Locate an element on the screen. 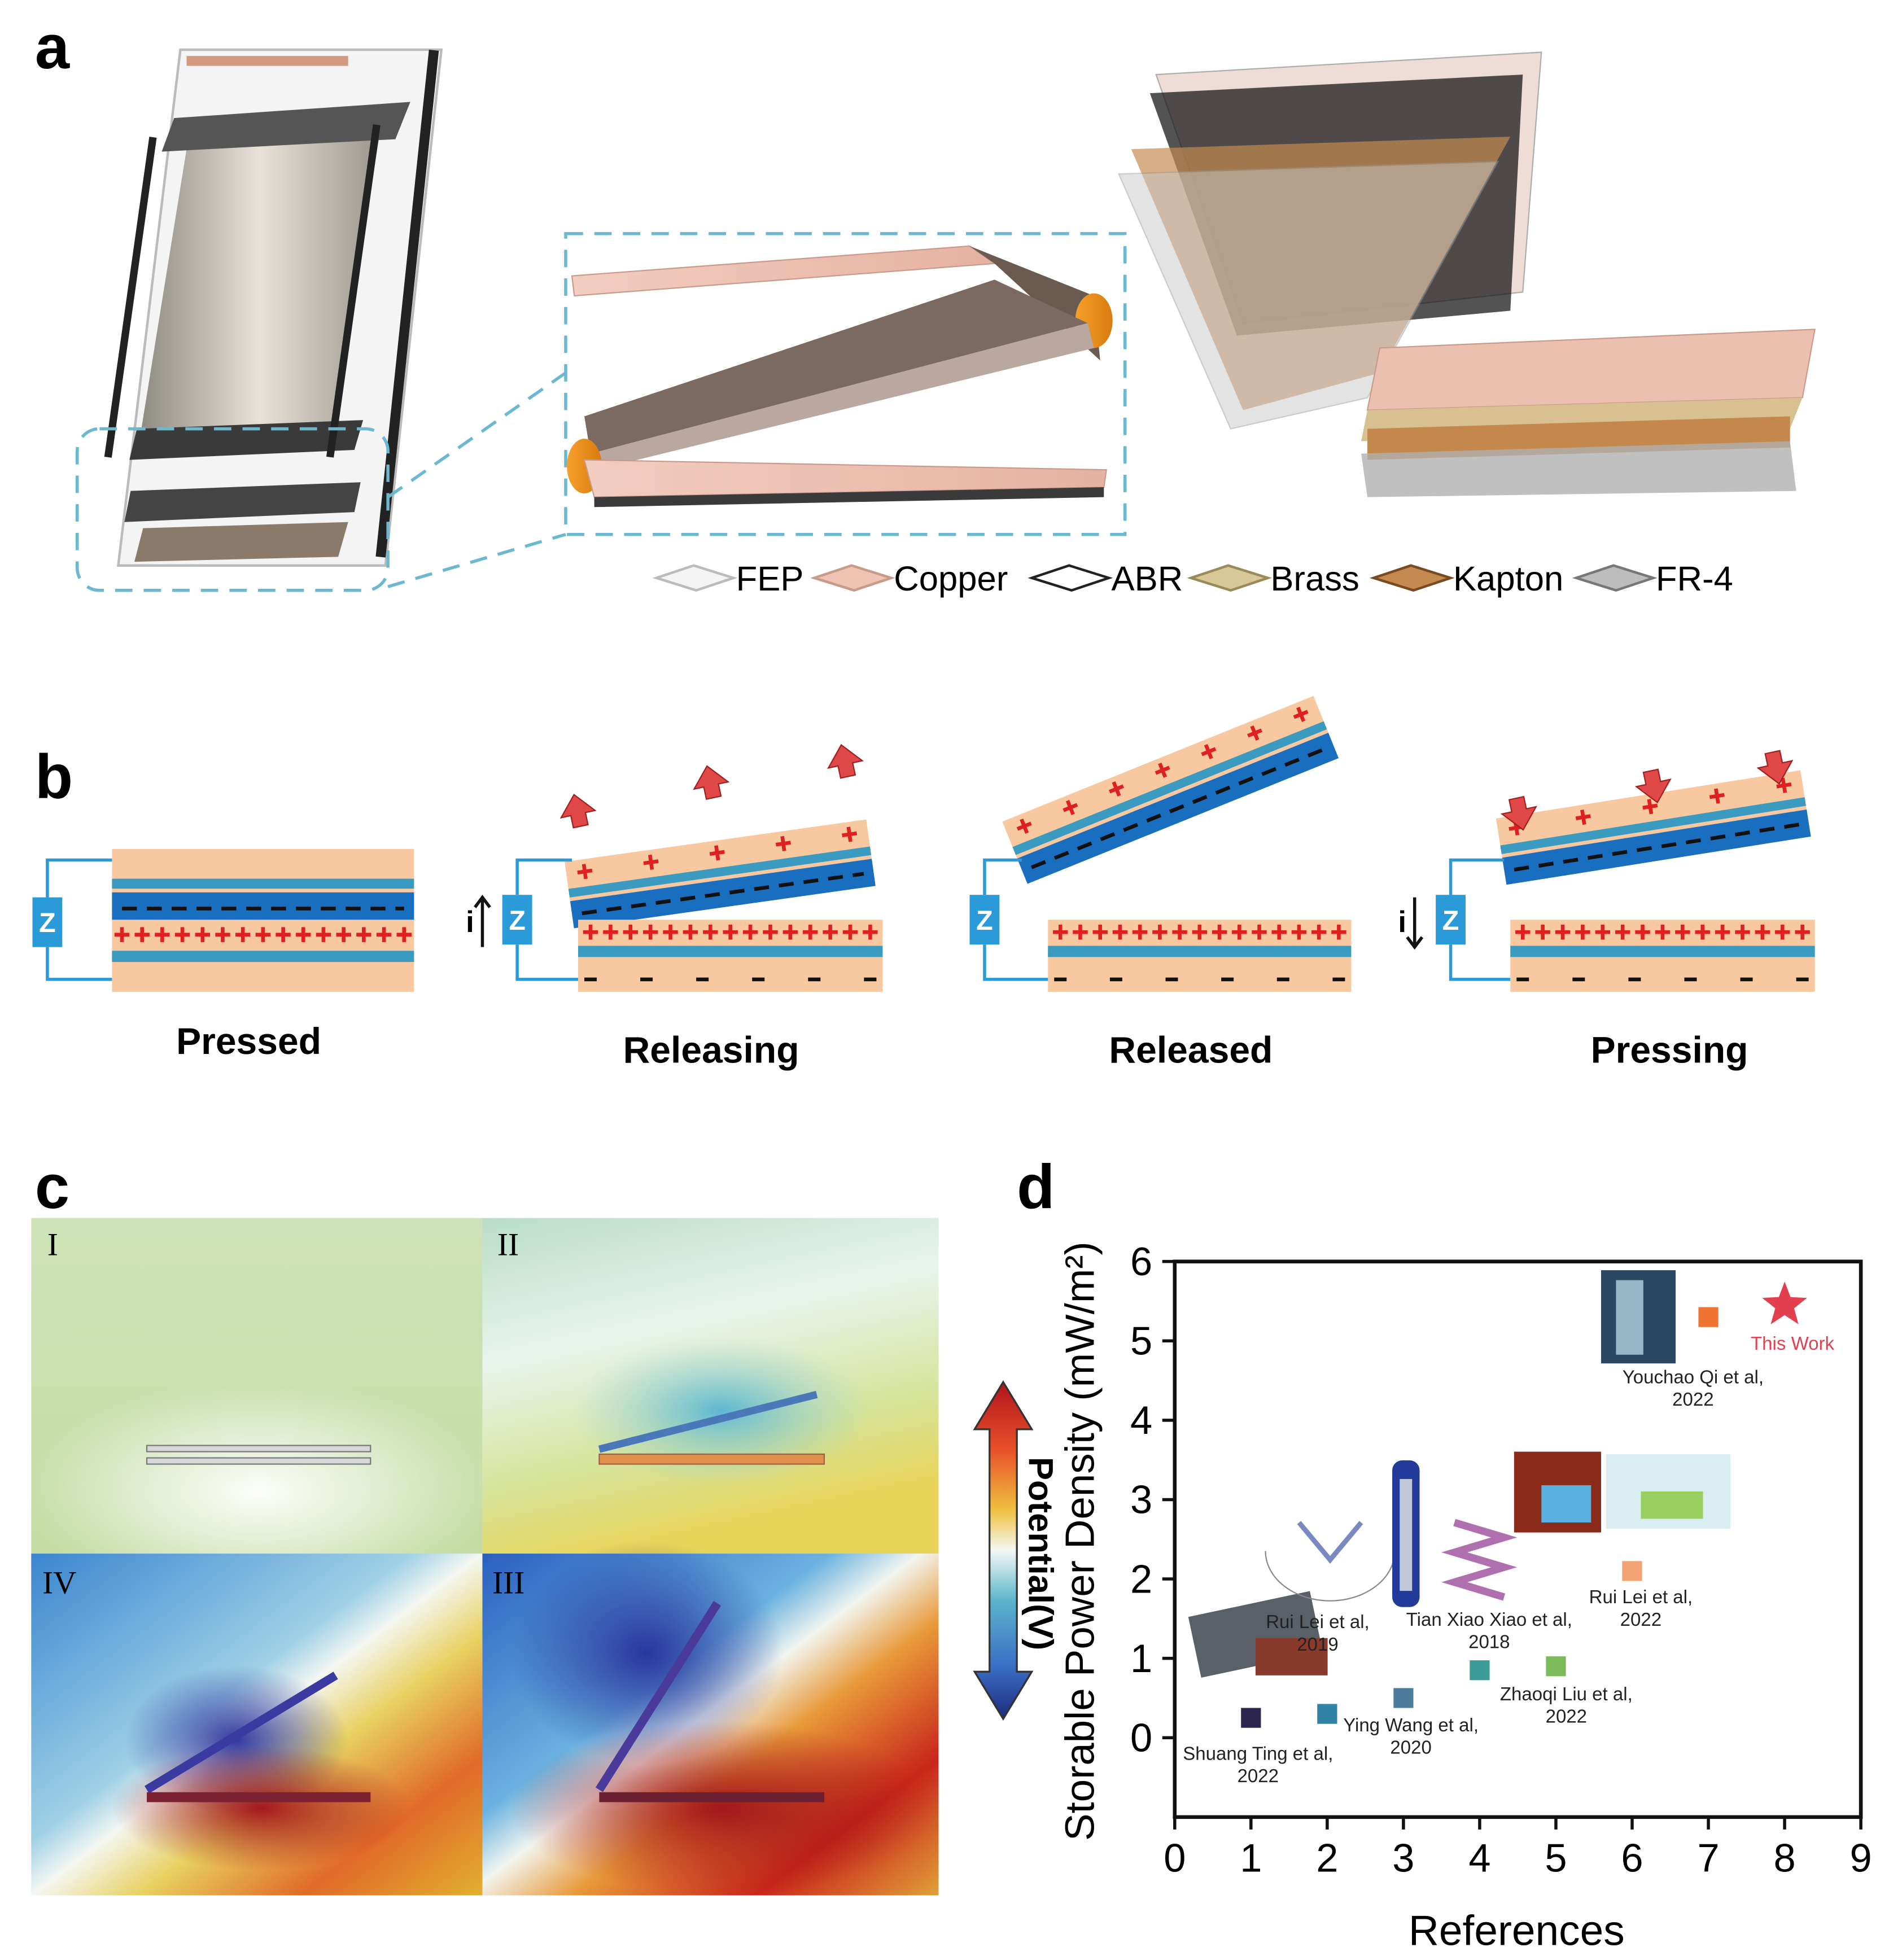  legend-label: ABR is located at coordinates (1147, 578).